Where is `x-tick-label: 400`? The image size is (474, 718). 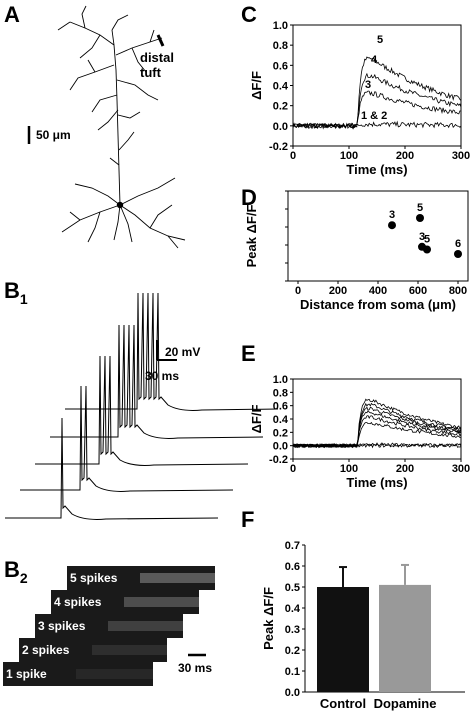
x-tick-label: 400 is located at coordinates (378, 291).